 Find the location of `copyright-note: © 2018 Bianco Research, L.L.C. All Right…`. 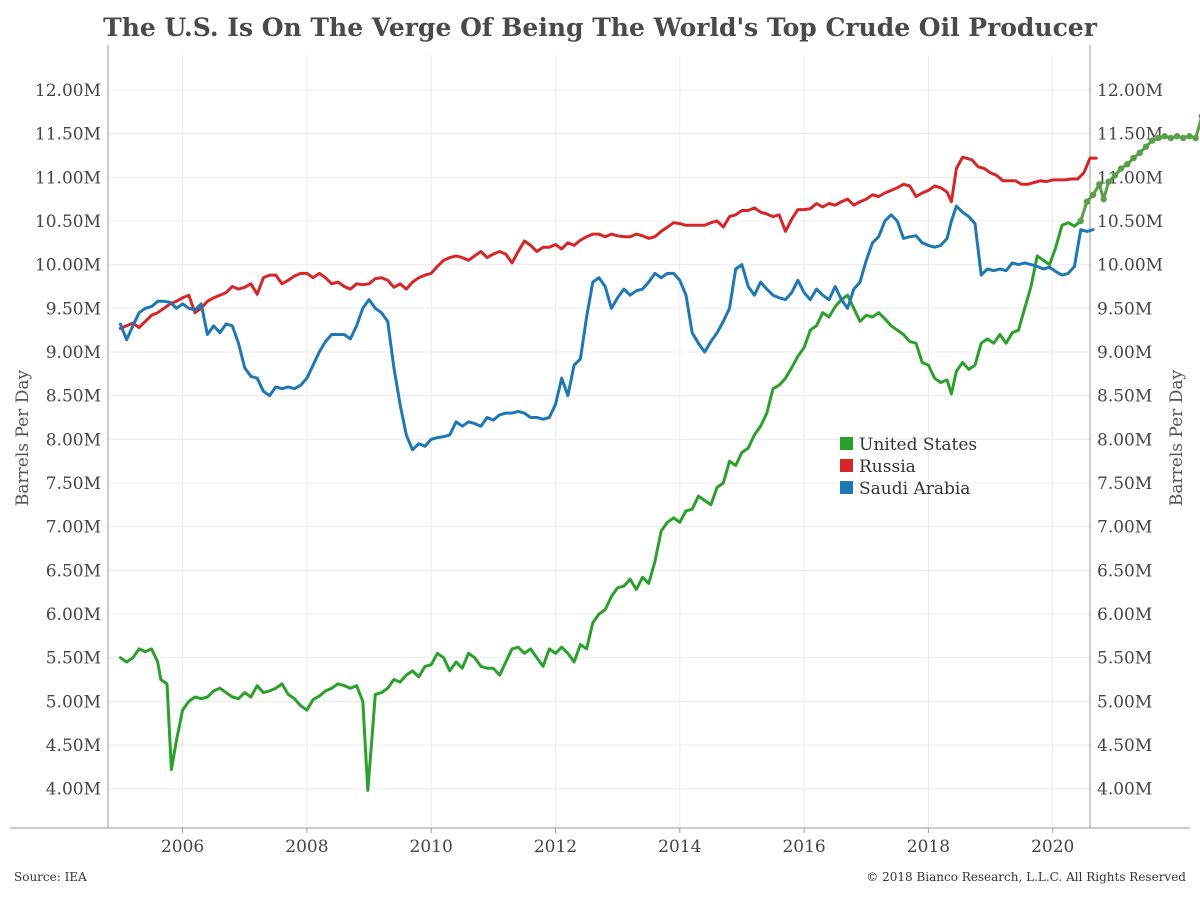

copyright-note: © 2018 Bianco Research, L.L.C. All Right… is located at coordinates (1026, 877).